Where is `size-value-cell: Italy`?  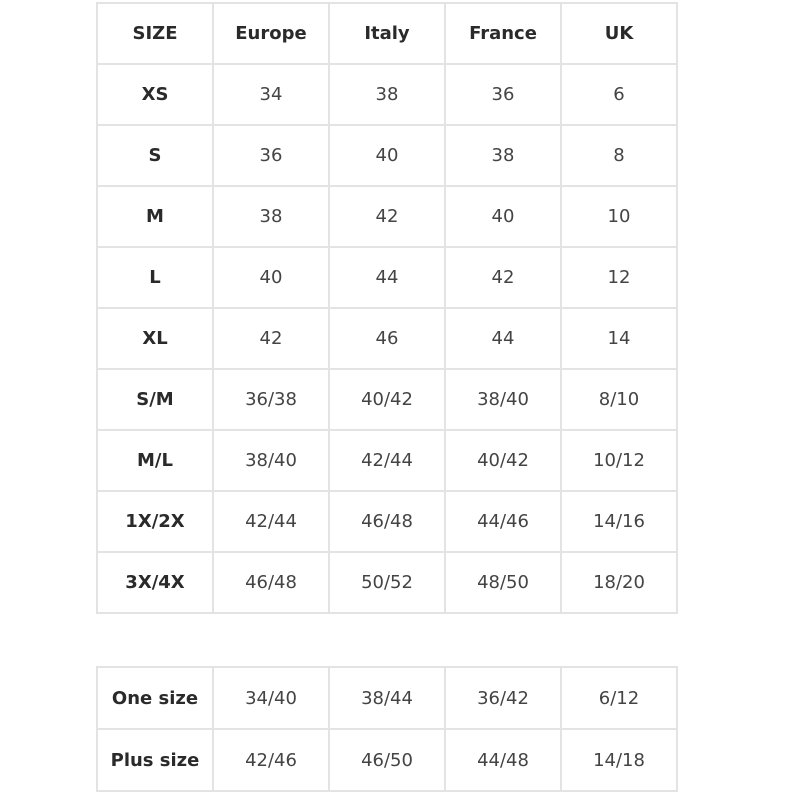
size-value-cell: Italy is located at coordinates (387, 33).